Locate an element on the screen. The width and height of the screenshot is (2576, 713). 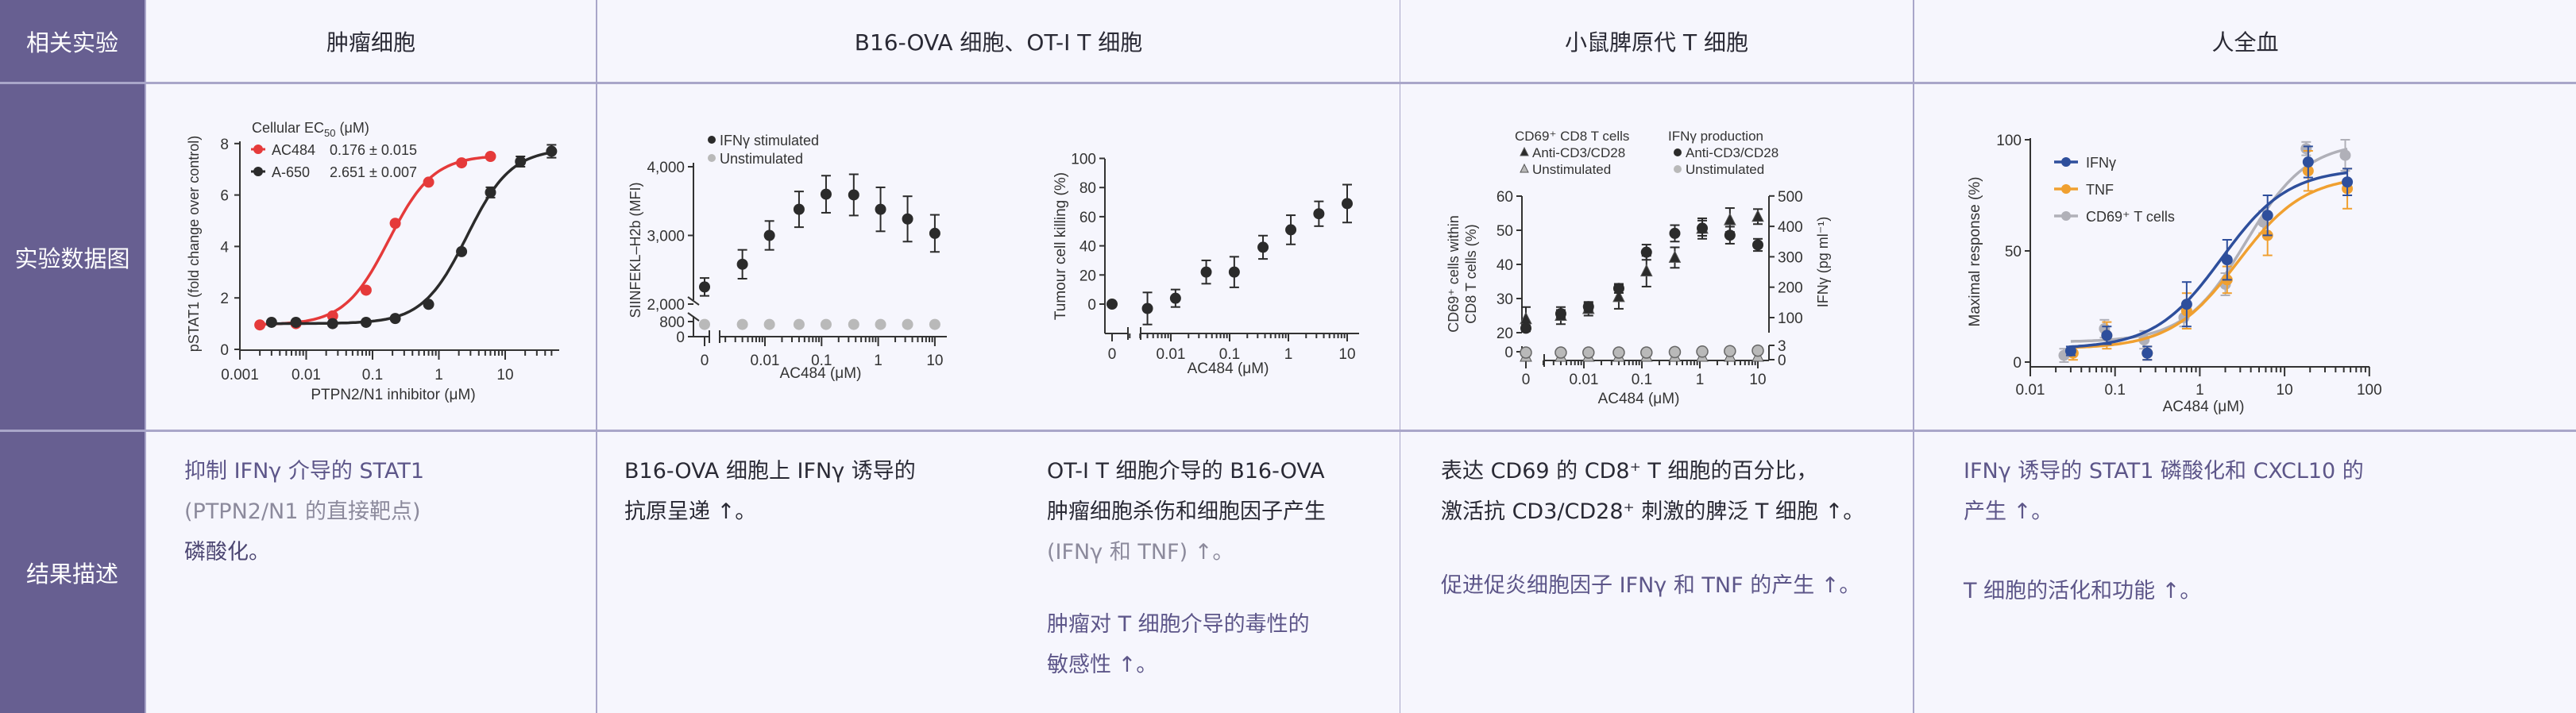
siinfekl-x-tick-label: 10 is located at coordinates (934, 361).